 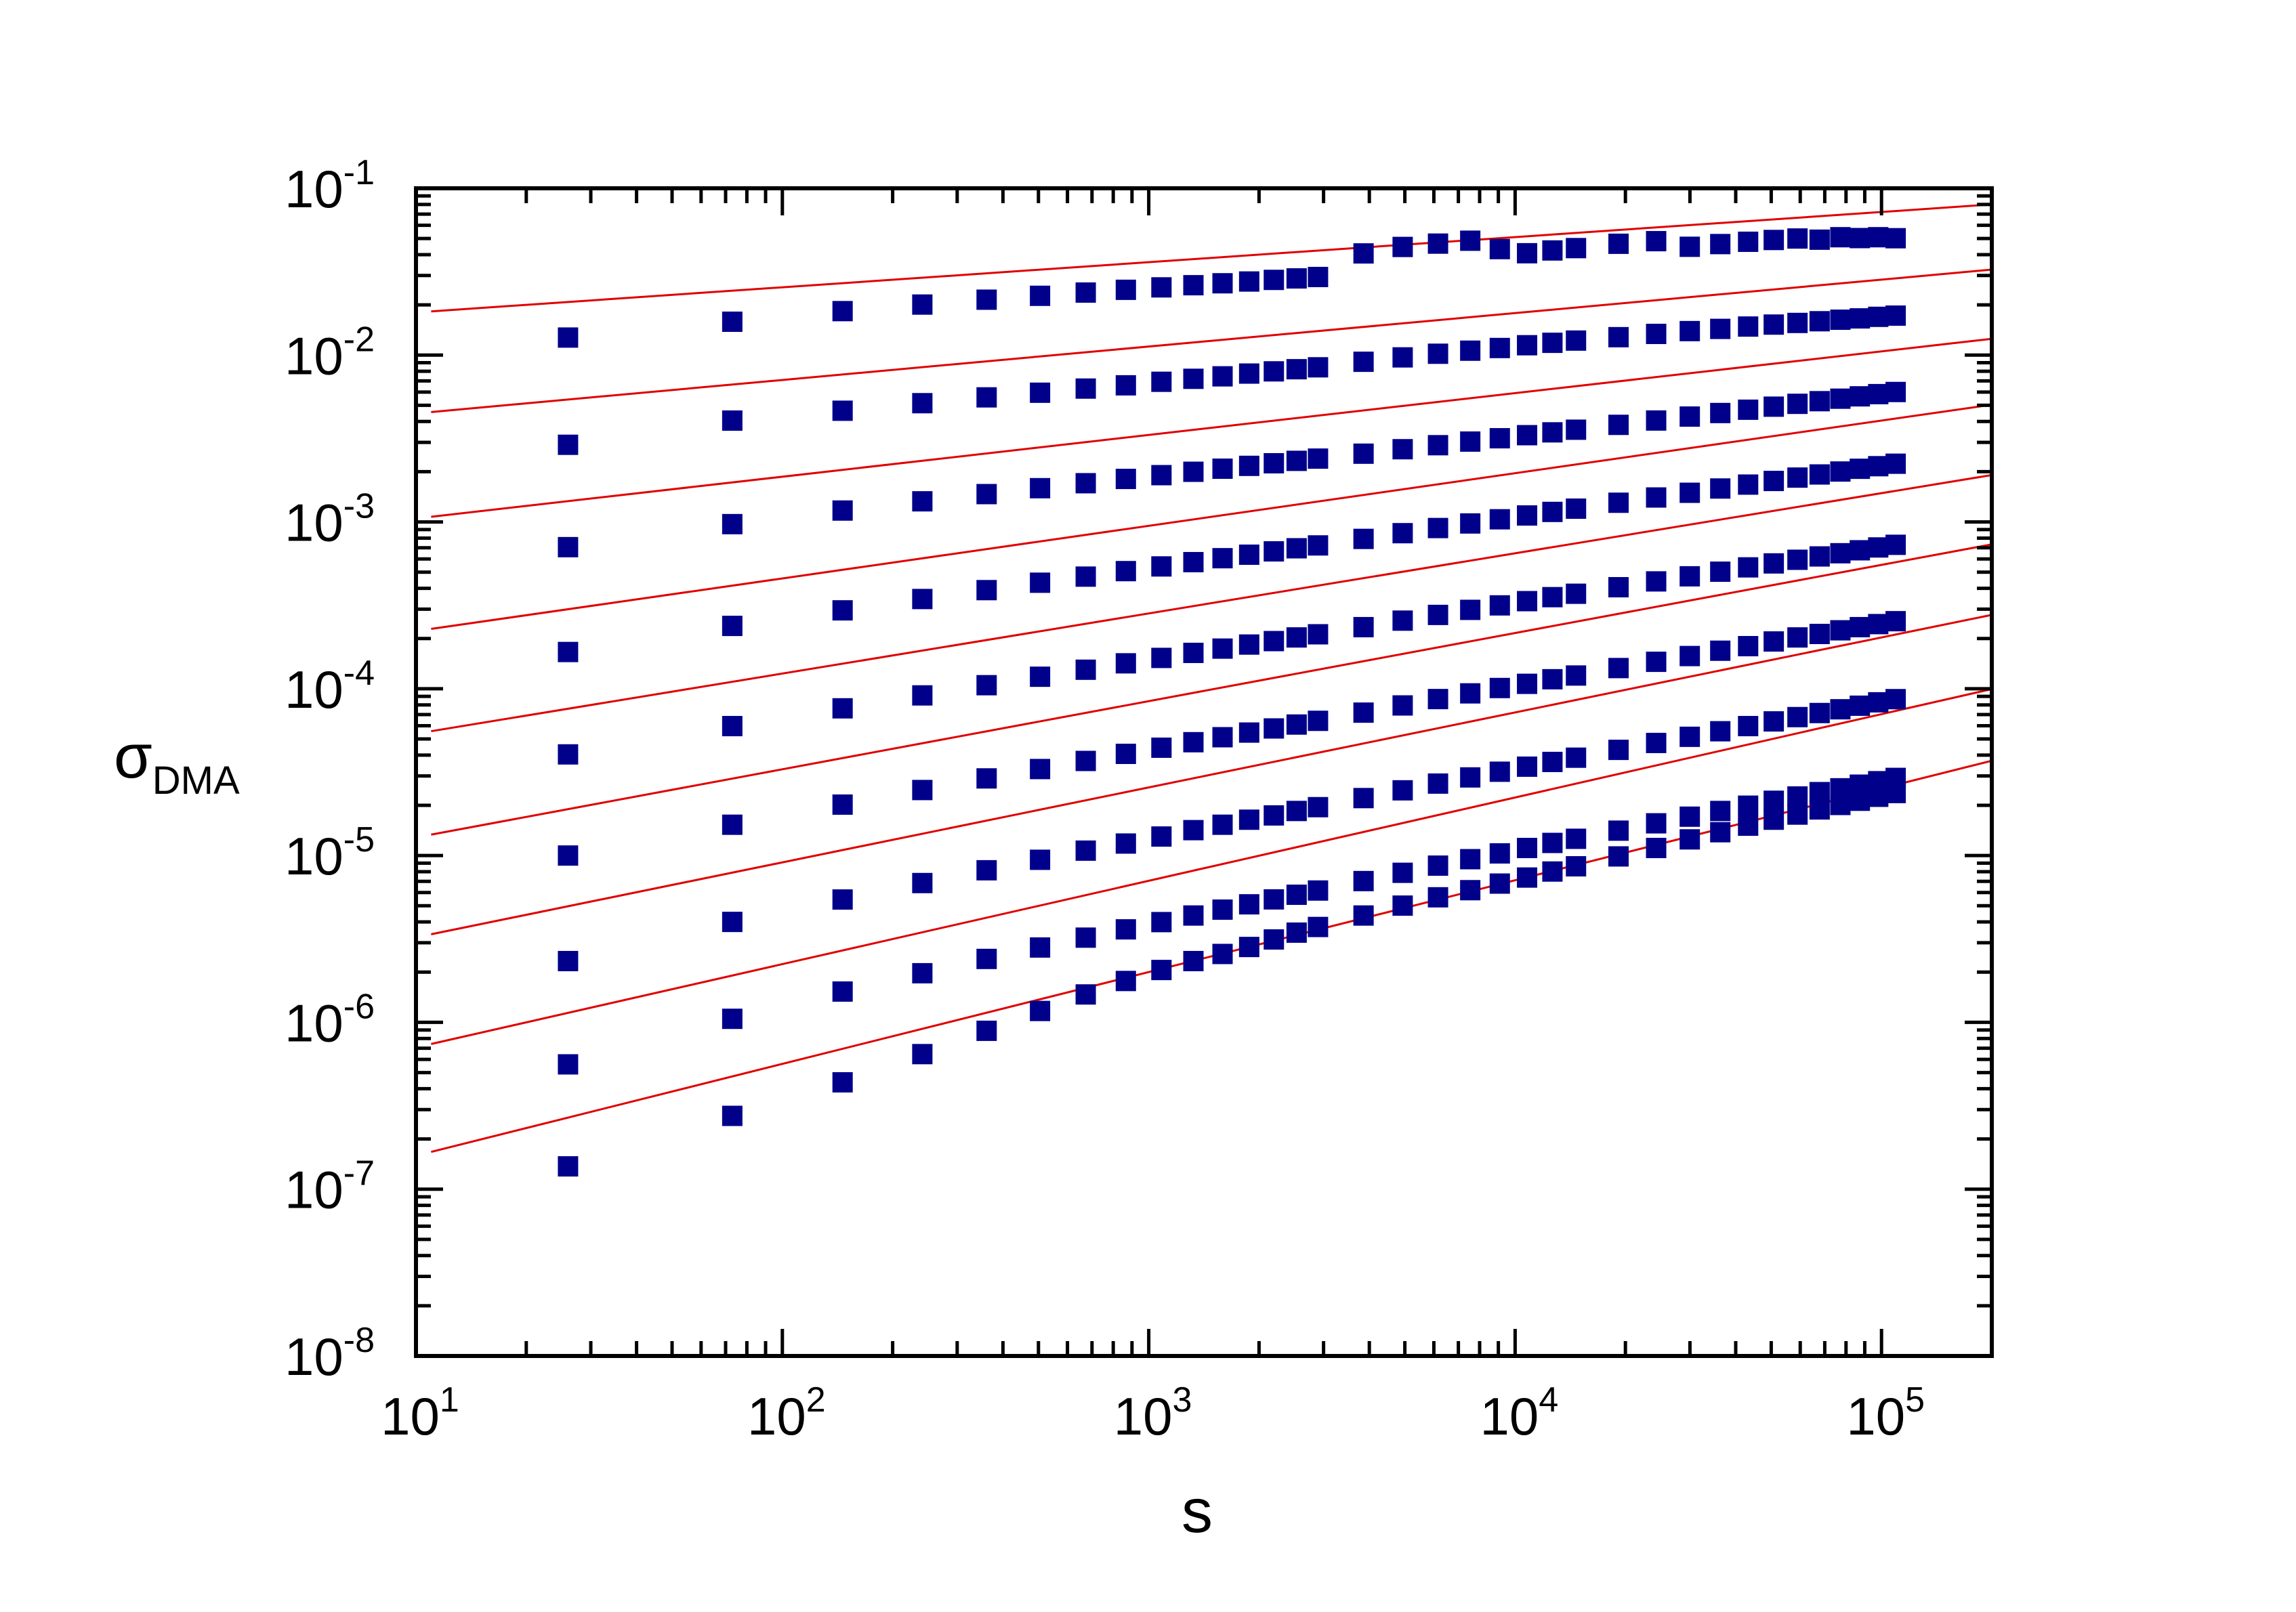 What do you see at coordinates (359, 173) in the screenshot?
I see `y-tick-exponent: -1` at bounding box center [359, 173].